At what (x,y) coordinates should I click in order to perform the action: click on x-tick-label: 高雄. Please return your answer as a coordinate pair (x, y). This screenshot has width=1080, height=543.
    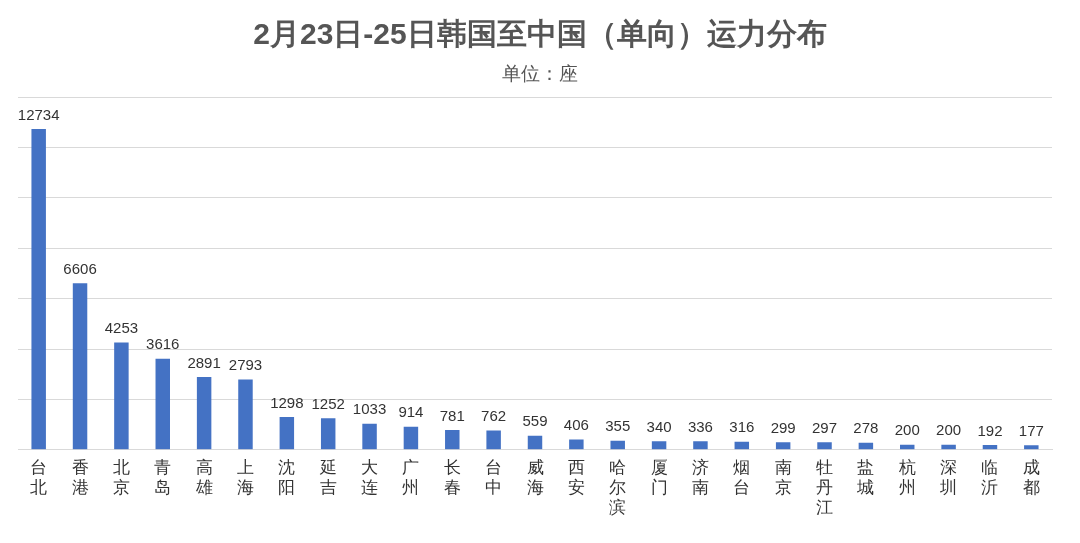
    Looking at the image, I should click on (203, 477).